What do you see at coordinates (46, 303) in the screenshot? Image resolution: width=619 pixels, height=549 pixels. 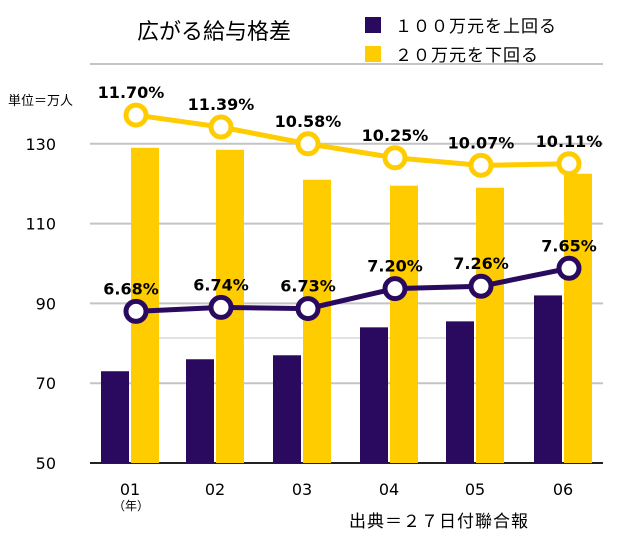 I see `y-tick-label: 90` at bounding box center [46, 303].